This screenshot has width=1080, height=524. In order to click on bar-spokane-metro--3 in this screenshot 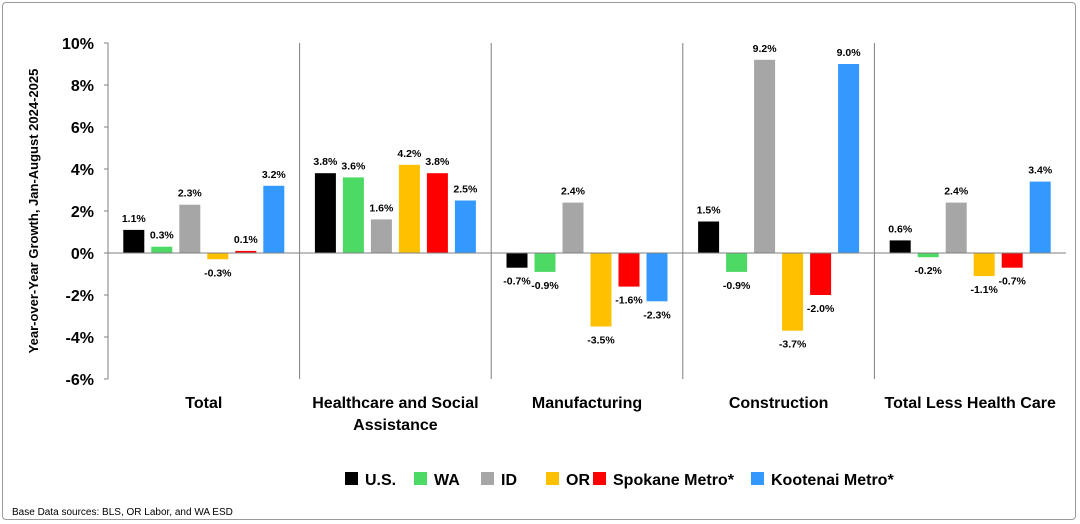, I will do `click(821, 274)`.